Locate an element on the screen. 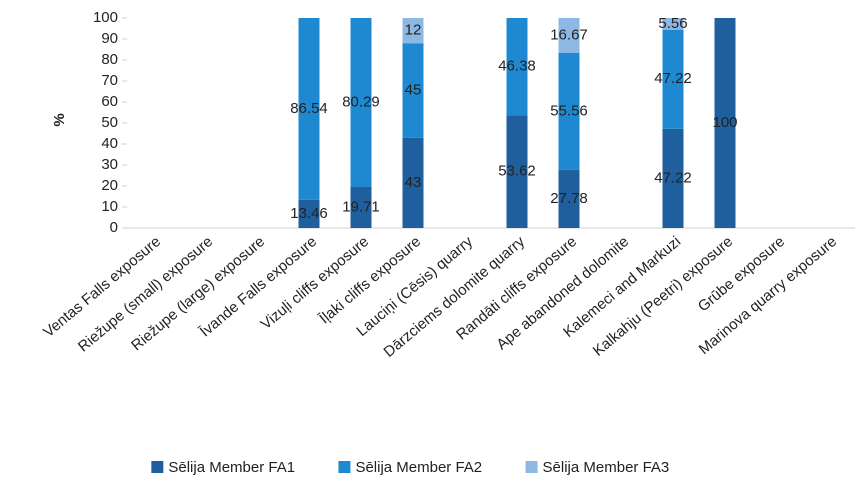 This screenshot has width=864, height=490. data-label: 46.38 is located at coordinates (517, 66).